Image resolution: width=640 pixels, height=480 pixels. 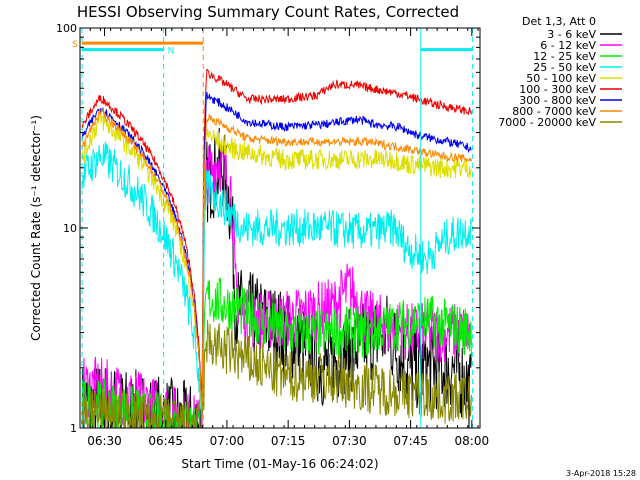 What do you see at coordinates (73, 428) in the screenshot?
I see `y-tick-label: 1` at bounding box center [73, 428].